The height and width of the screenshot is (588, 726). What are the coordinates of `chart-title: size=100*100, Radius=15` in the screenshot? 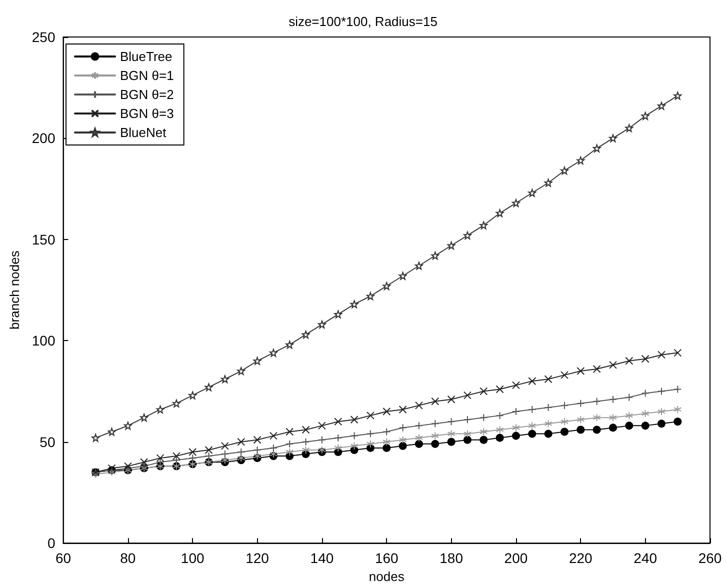 It's located at (363, 21).